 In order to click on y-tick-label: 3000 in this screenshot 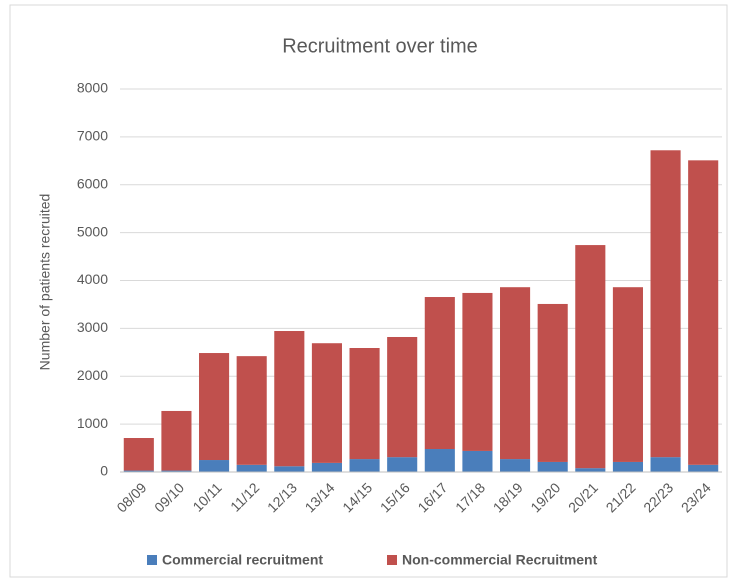, I will do `click(92, 327)`.